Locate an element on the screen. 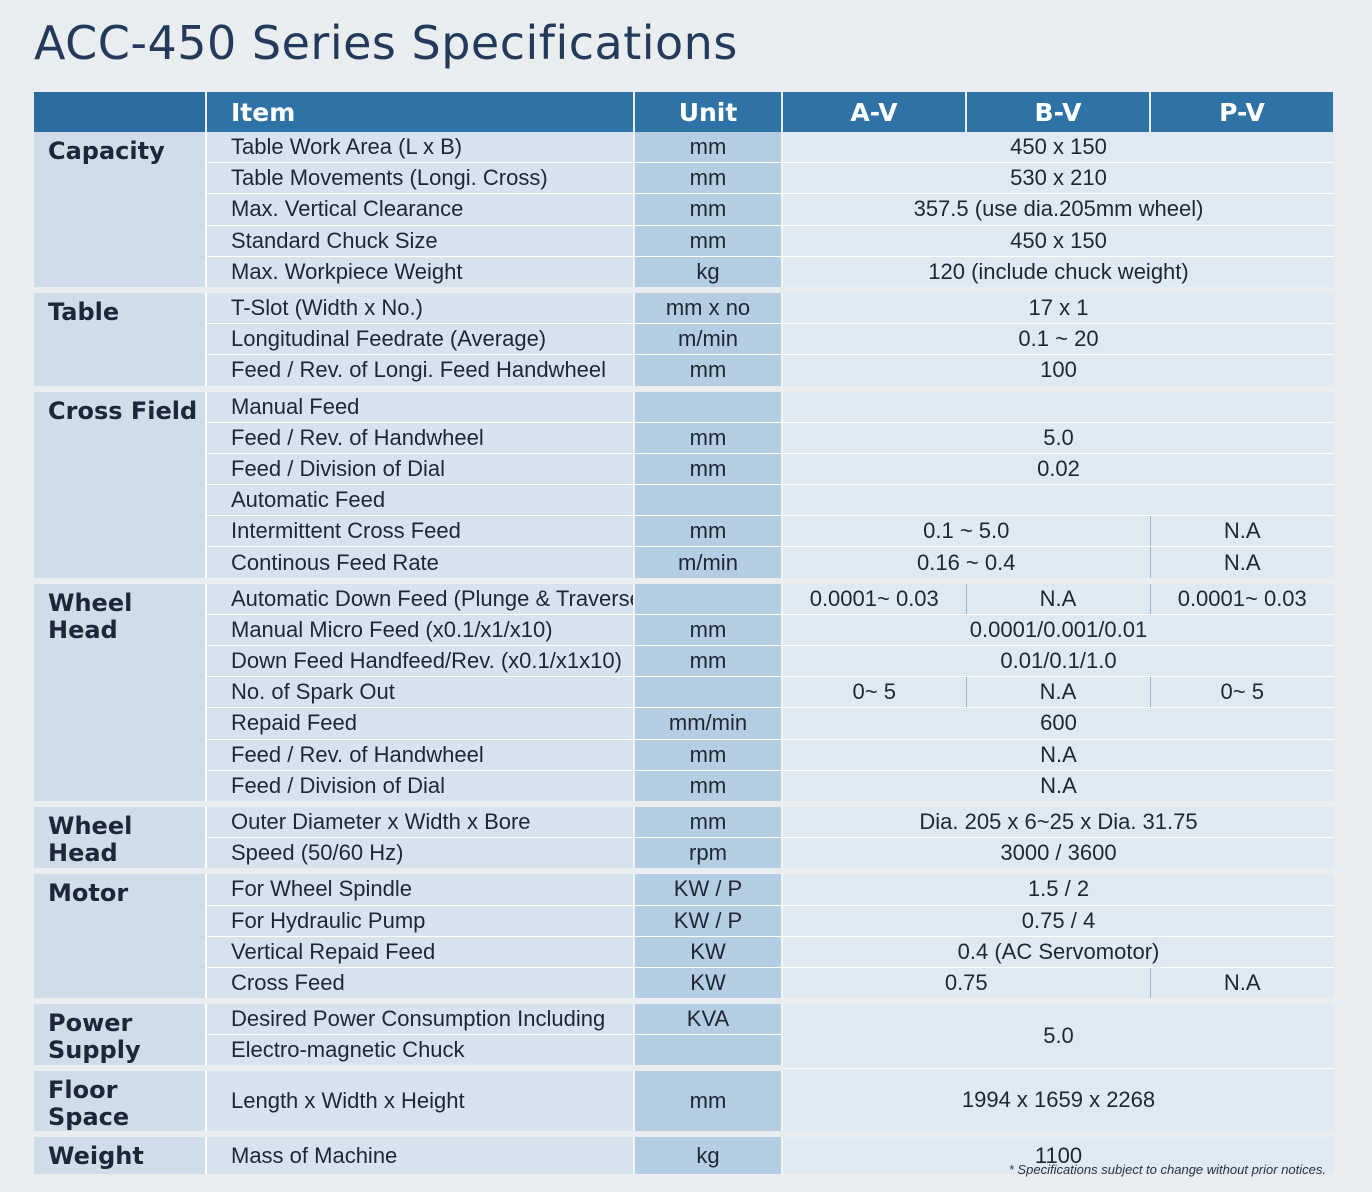  category-label: Table is located at coordinates (120, 340).